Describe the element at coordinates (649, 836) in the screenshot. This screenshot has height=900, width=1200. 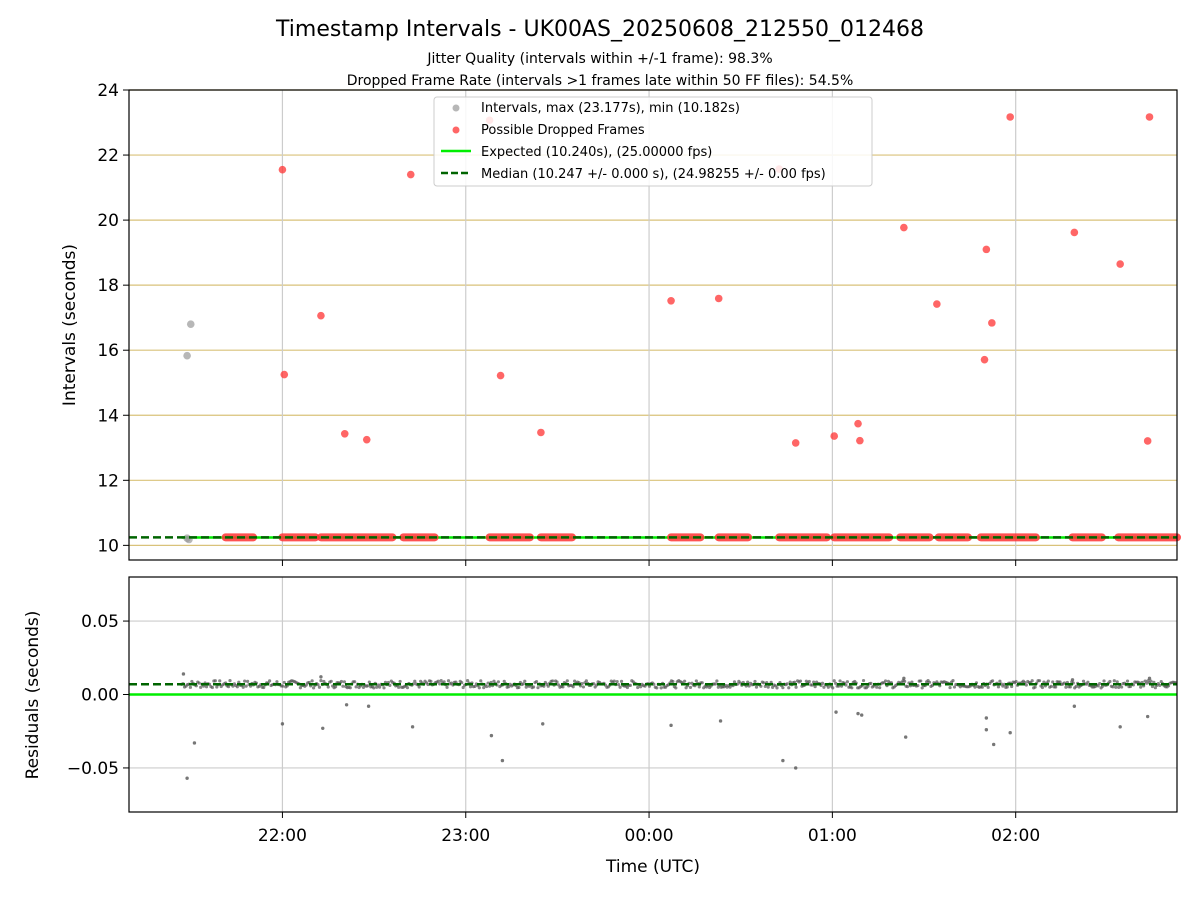
I see `xtick-label: 00:00` at that location.